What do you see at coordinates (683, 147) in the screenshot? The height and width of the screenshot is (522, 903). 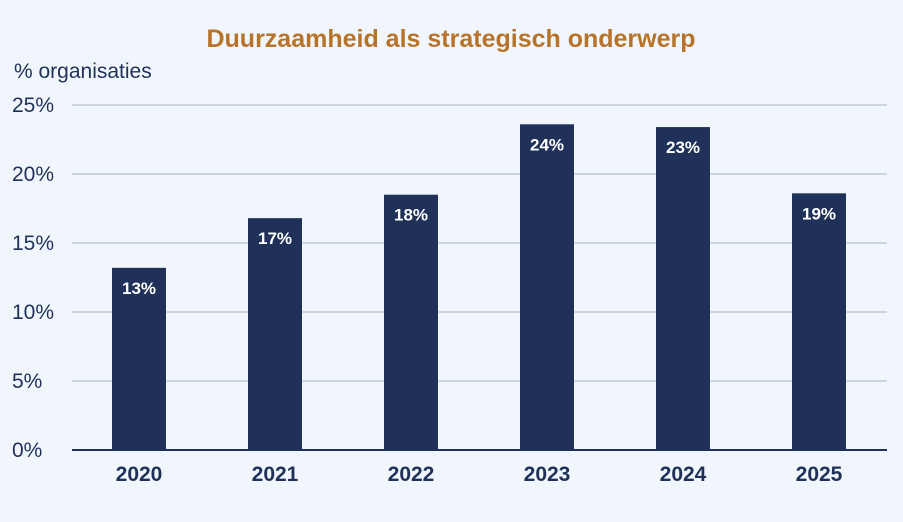 I see `data-label: 23%` at bounding box center [683, 147].